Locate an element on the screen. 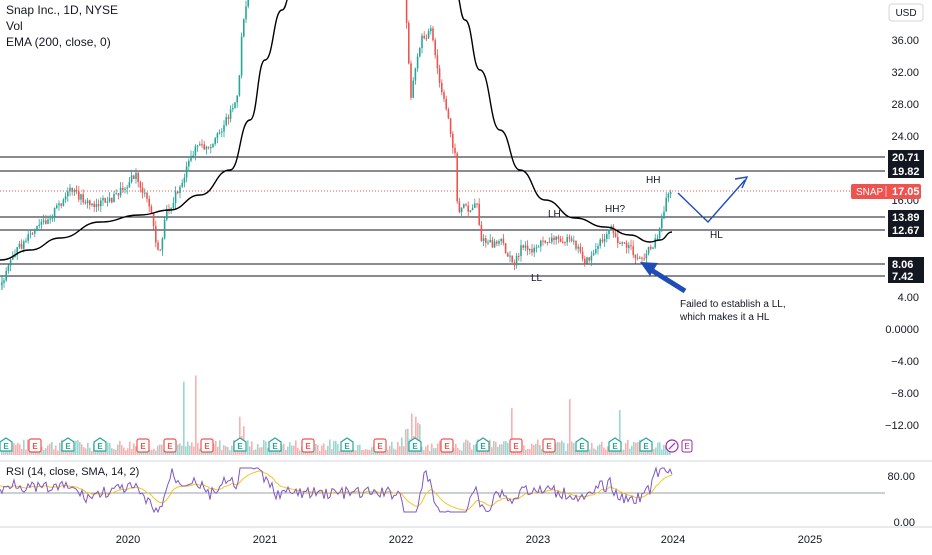  projection-path is located at coordinates (711, 201).